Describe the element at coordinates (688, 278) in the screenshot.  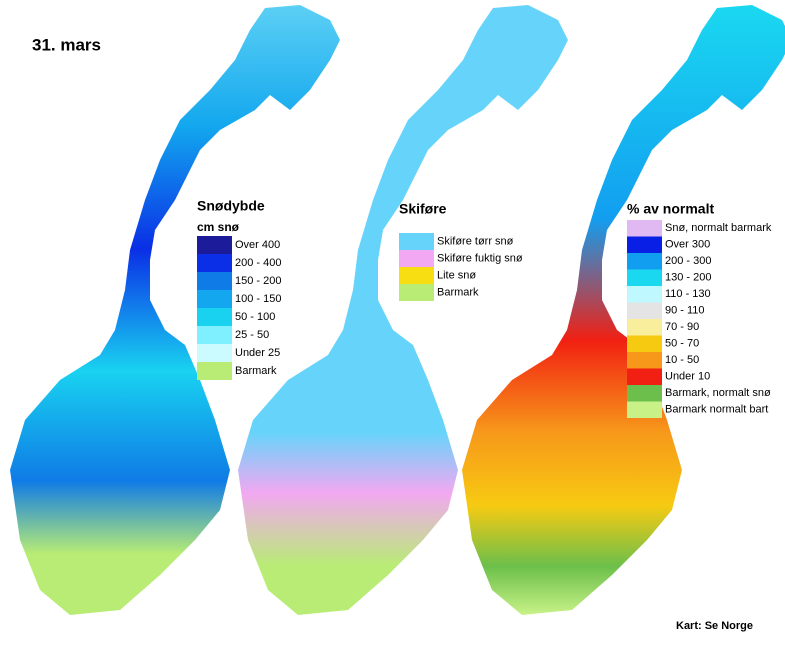
I see `legend-label: 130 - 200` at that location.